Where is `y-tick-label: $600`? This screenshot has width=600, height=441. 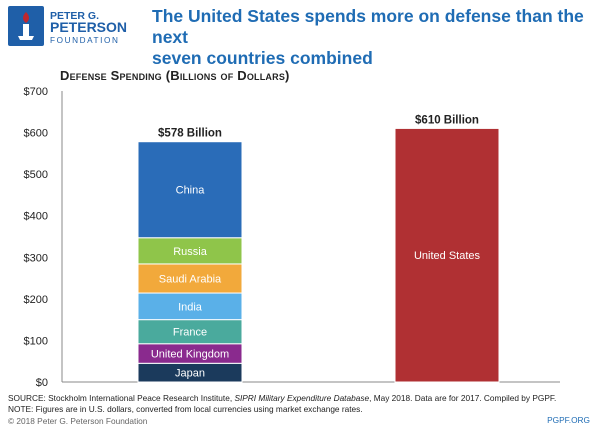 y-tick-label: $600 is located at coordinates (36, 134).